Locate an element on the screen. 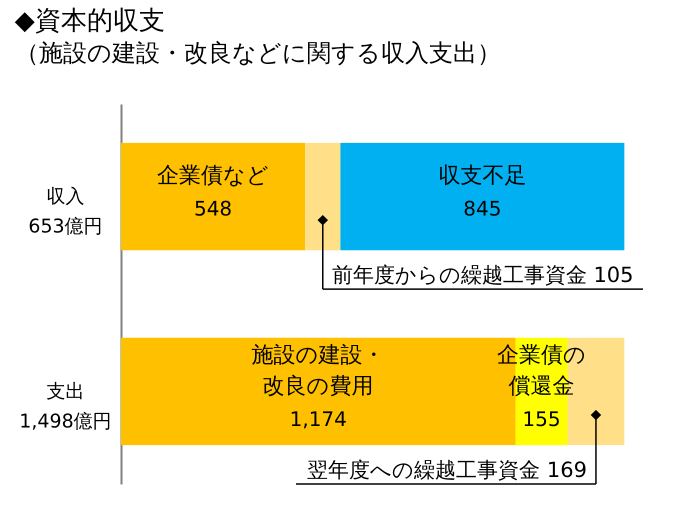 This screenshot has width=692, height=514. chart-title: ◆資本的収支 is located at coordinates (89, 21).